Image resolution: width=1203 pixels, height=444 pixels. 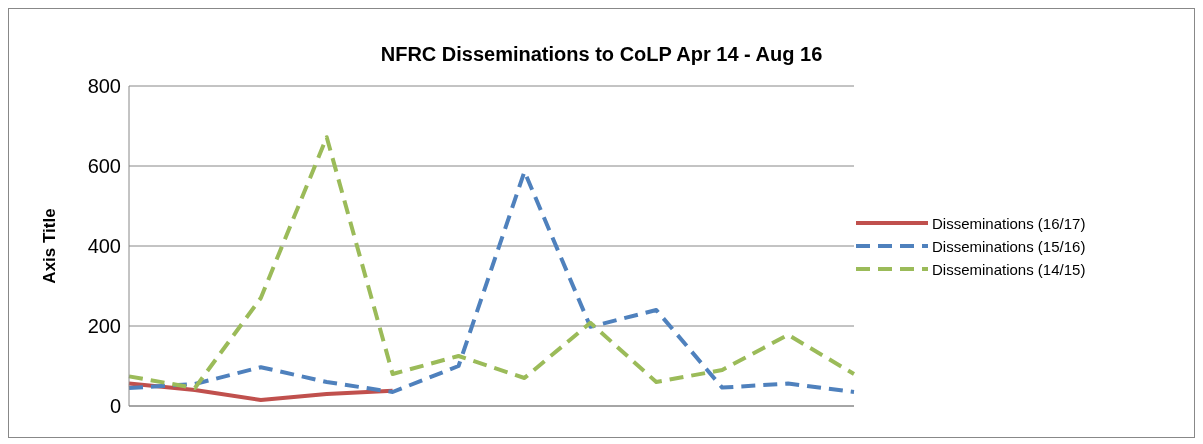 I want to click on y-tick-label: 400, so click(x=104, y=246).